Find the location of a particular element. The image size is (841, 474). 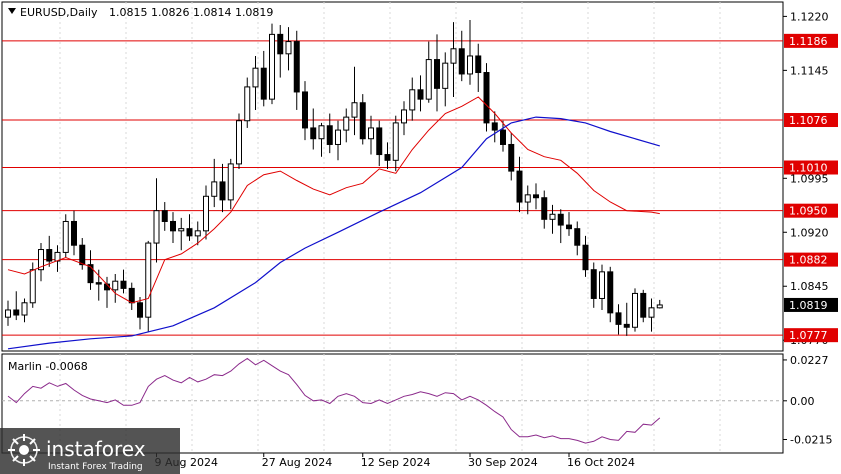

logo-burst-icon is located at coordinates (24, 450).